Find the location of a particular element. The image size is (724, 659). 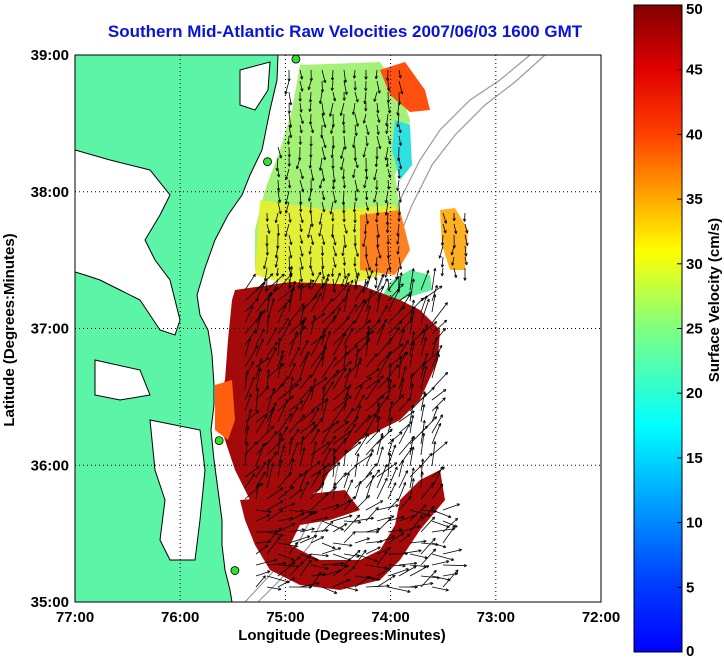

colorbar-ticks: 0 5 10 15 20 25 30 35 40 45 50 is located at coordinates (690, 330).